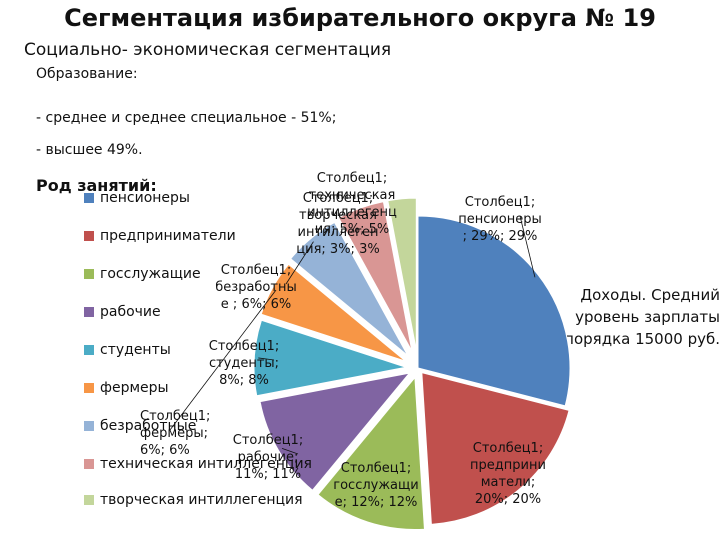 The image size is (720, 540). I want to click on legend-item-6: фермеры, so click(126, 388).